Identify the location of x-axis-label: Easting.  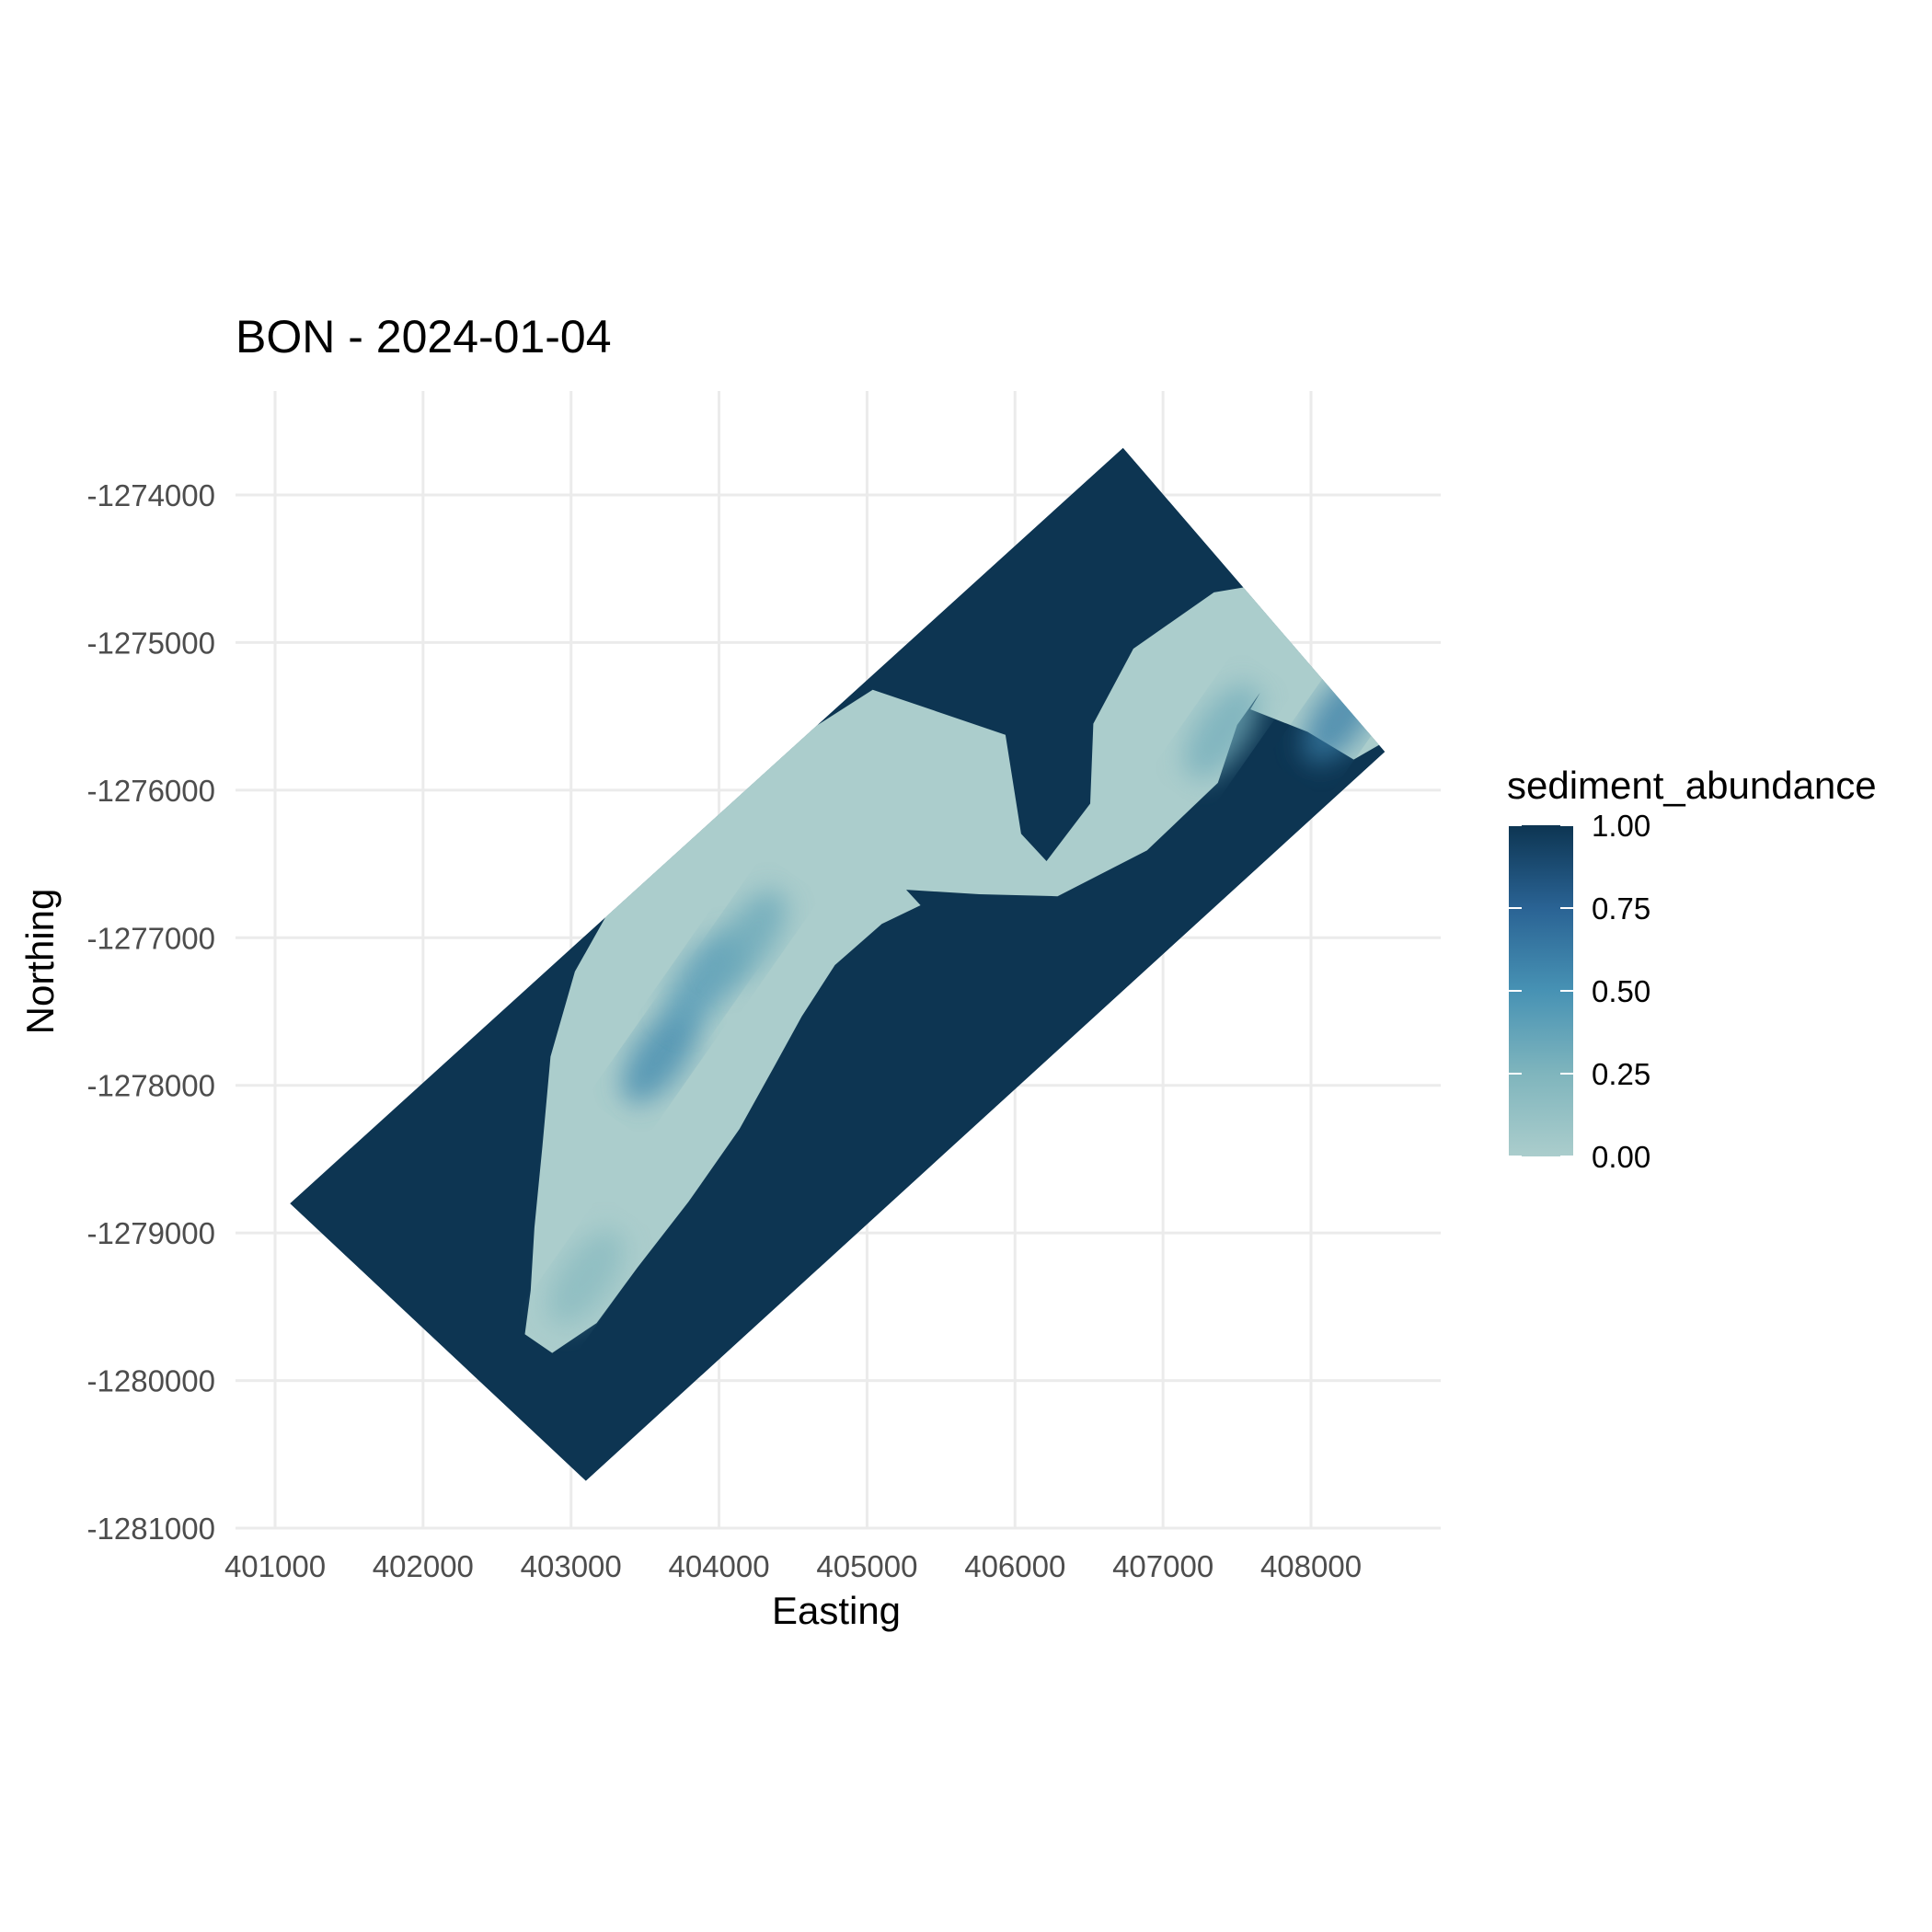
(836, 1610).